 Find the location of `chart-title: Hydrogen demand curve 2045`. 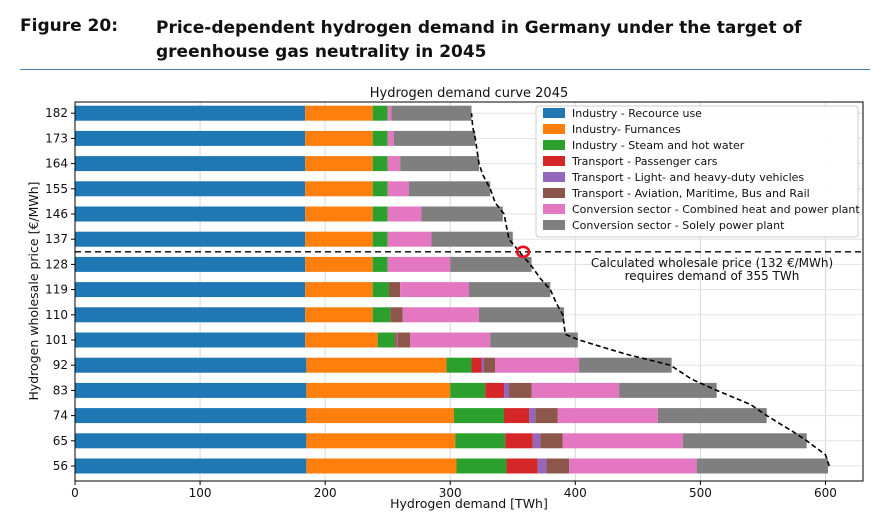

chart-title: Hydrogen demand curve 2045 is located at coordinates (469, 93).